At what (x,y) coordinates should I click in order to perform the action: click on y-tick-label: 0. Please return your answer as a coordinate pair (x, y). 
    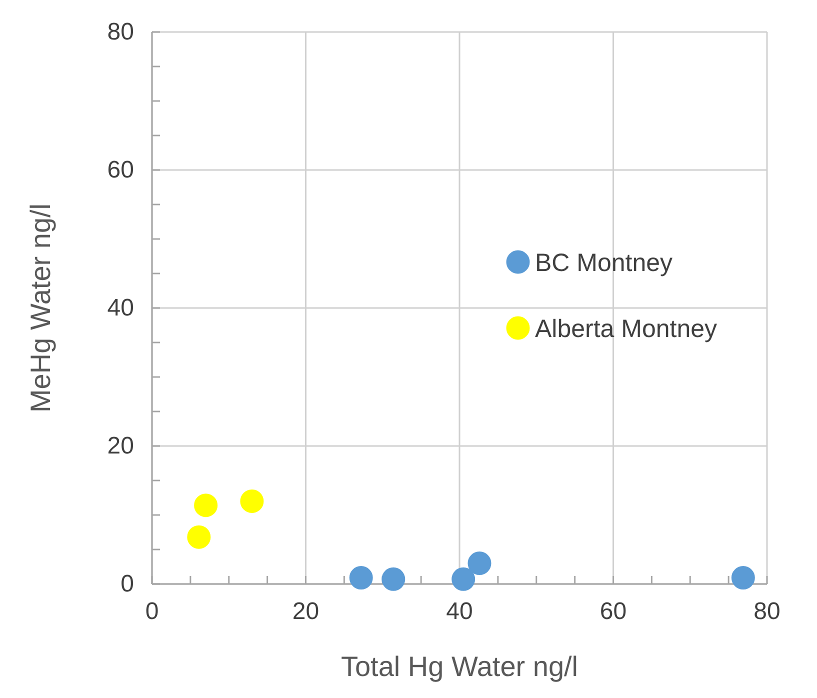
    Looking at the image, I should click on (127, 584).